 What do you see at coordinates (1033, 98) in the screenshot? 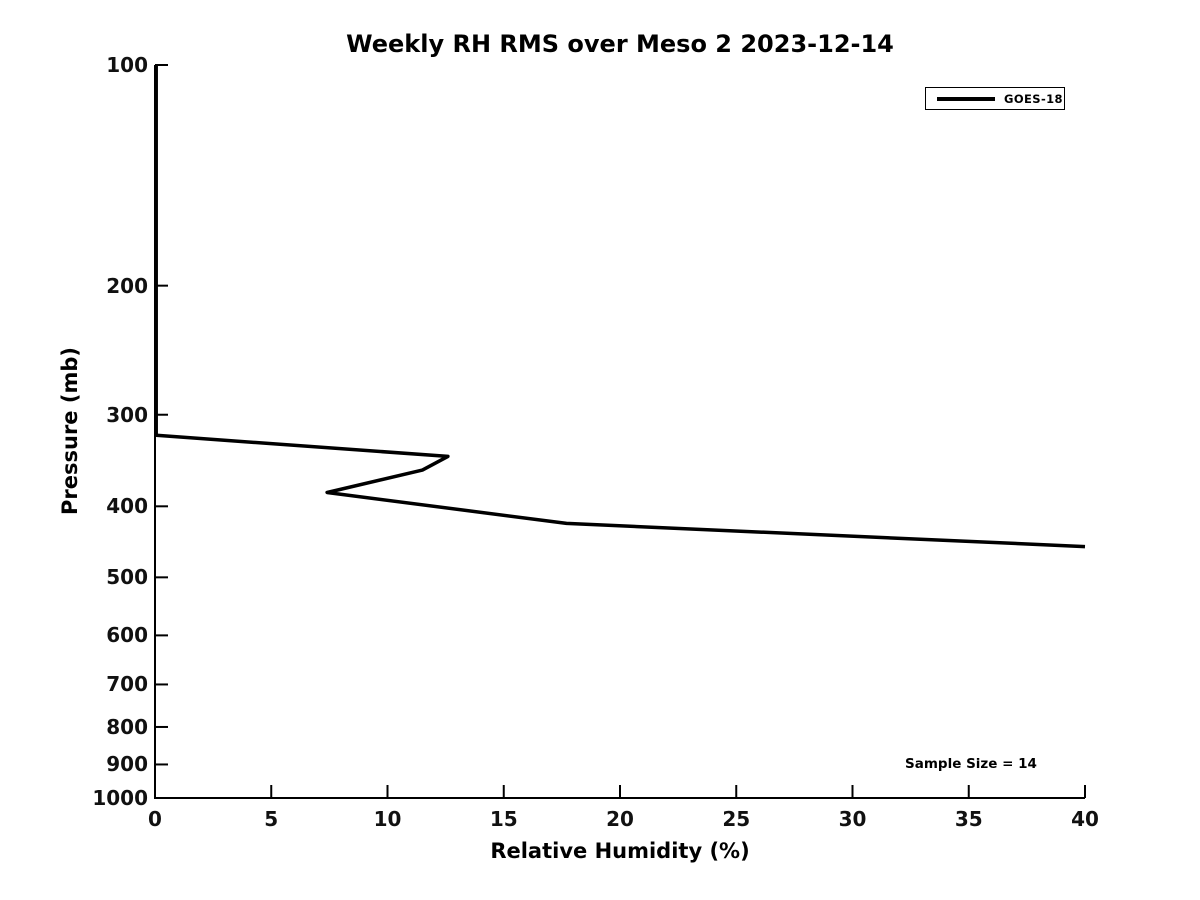
I see `legend-label: GOES-18` at bounding box center [1033, 98].